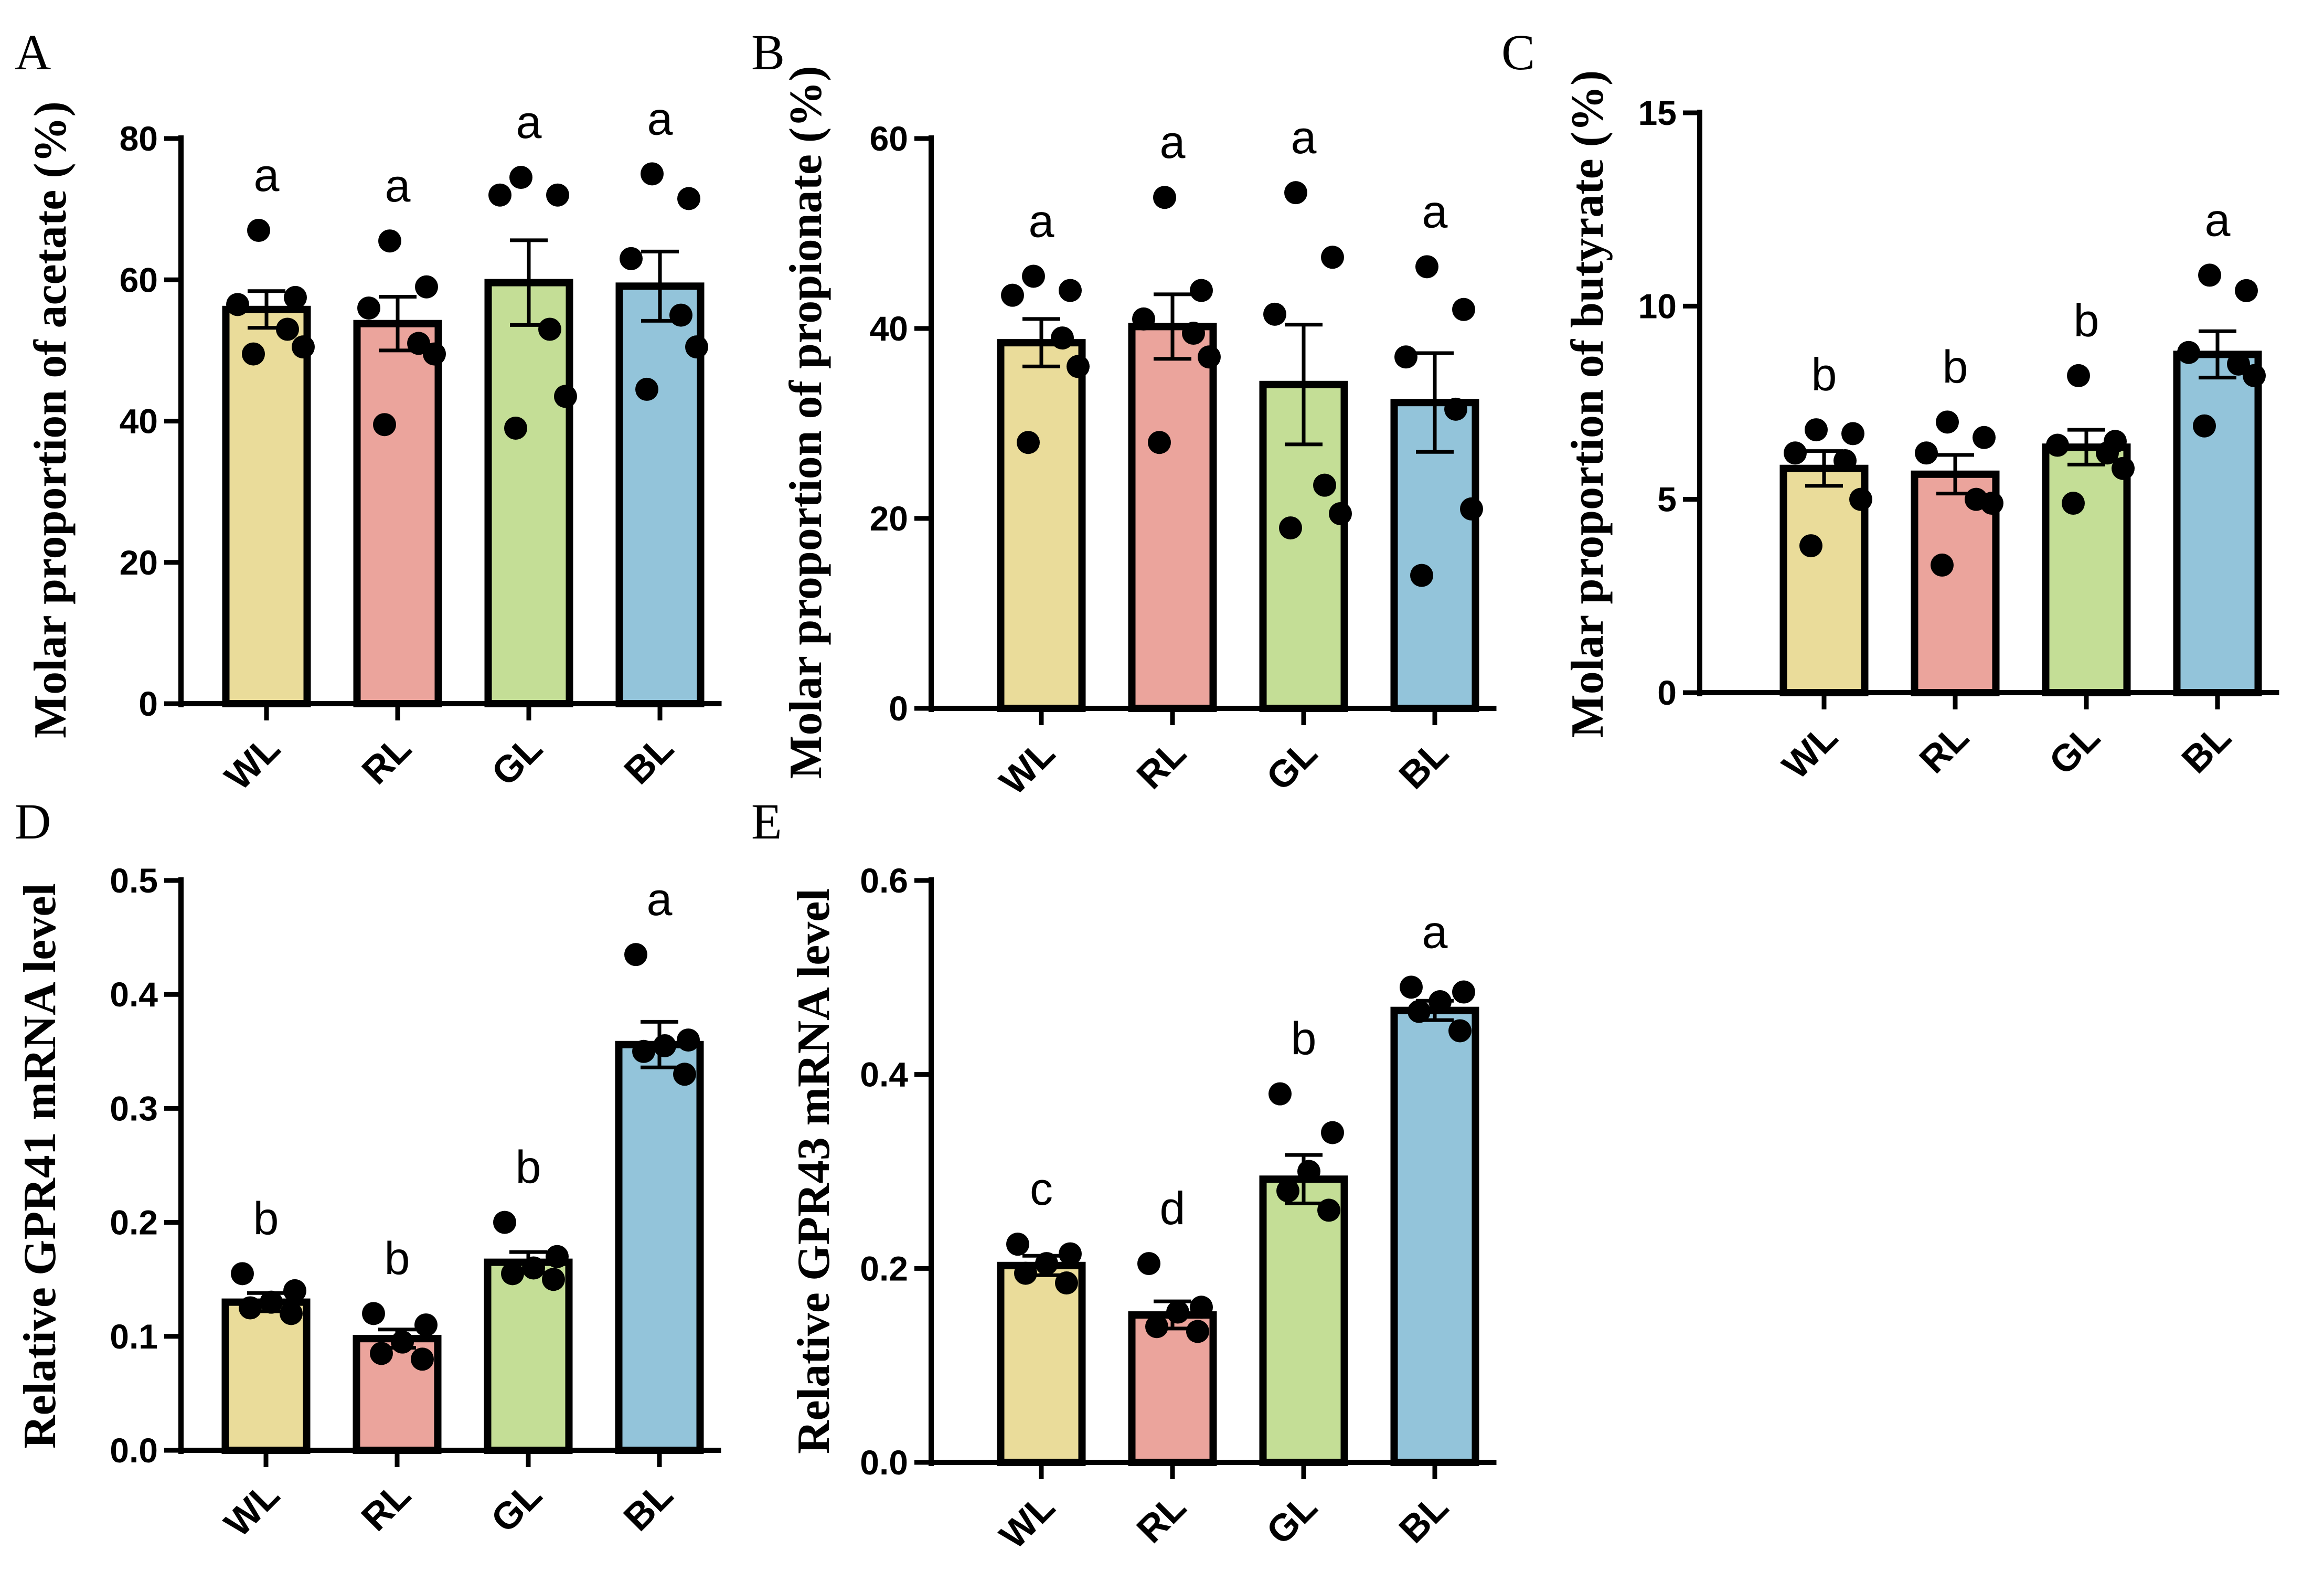 This screenshot has height=1571, width=2324. What do you see at coordinates (1041, 1363) in the screenshot?
I see `bar-WL` at bounding box center [1041, 1363].